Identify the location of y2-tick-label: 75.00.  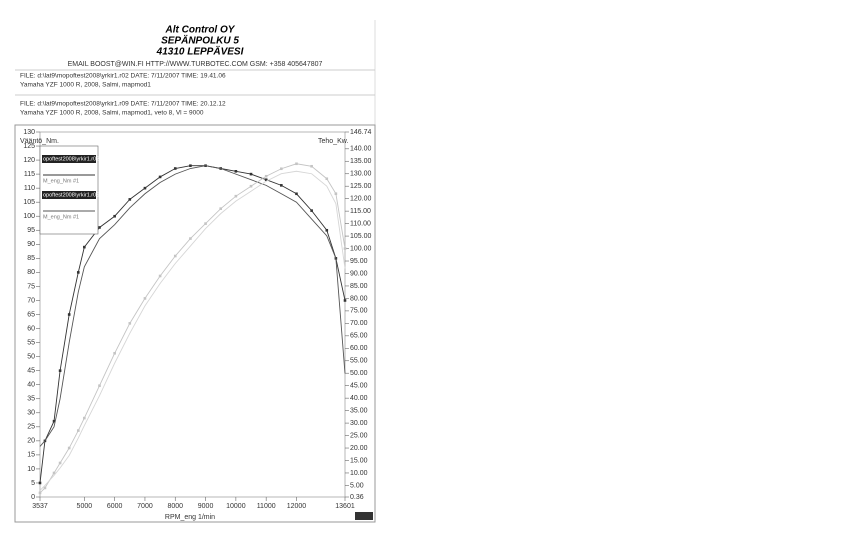
(359, 311).